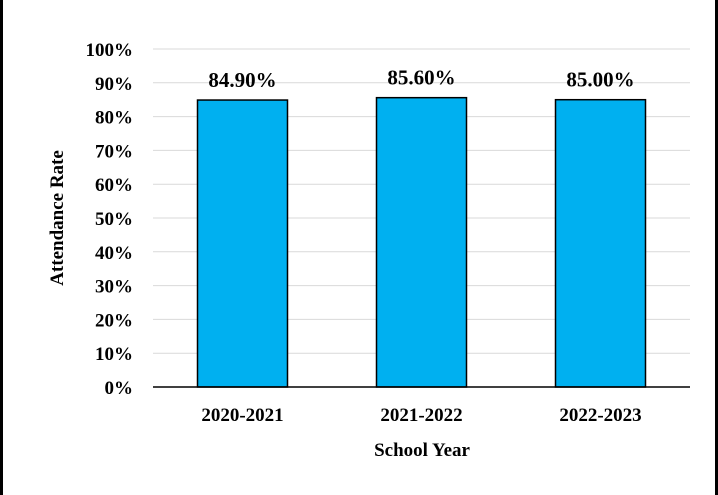 This screenshot has width=718, height=495. Describe the element at coordinates (242, 80) in the screenshot. I see `data-label: 84.90%` at that location.